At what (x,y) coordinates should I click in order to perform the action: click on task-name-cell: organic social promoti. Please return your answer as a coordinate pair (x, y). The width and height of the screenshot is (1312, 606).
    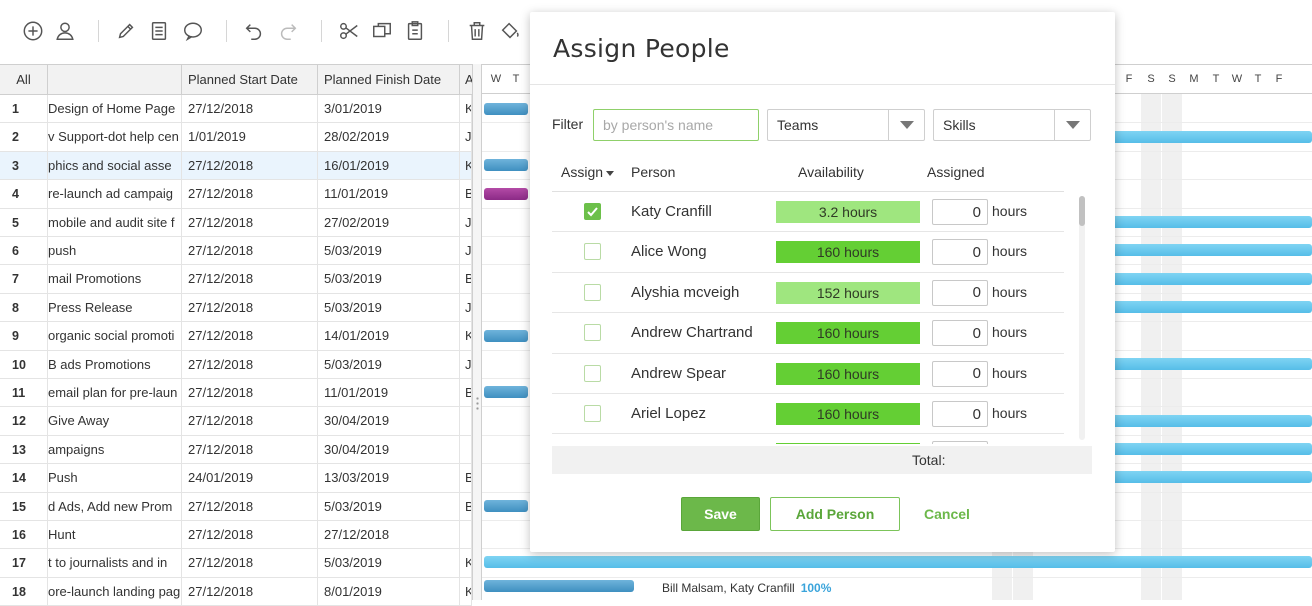
    Looking at the image, I should click on (115, 336).